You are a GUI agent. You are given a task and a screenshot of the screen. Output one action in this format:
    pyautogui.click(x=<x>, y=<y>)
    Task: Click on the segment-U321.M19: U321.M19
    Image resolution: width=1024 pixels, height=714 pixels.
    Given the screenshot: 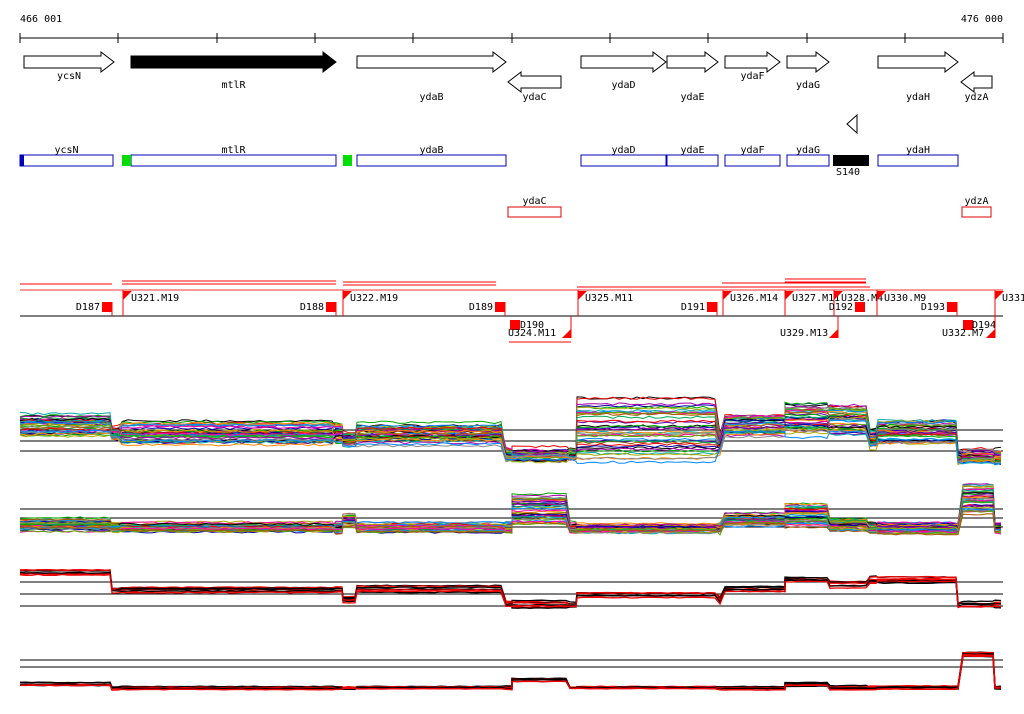 What is the action you would take?
    pyautogui.click(x=150, y=303)
    